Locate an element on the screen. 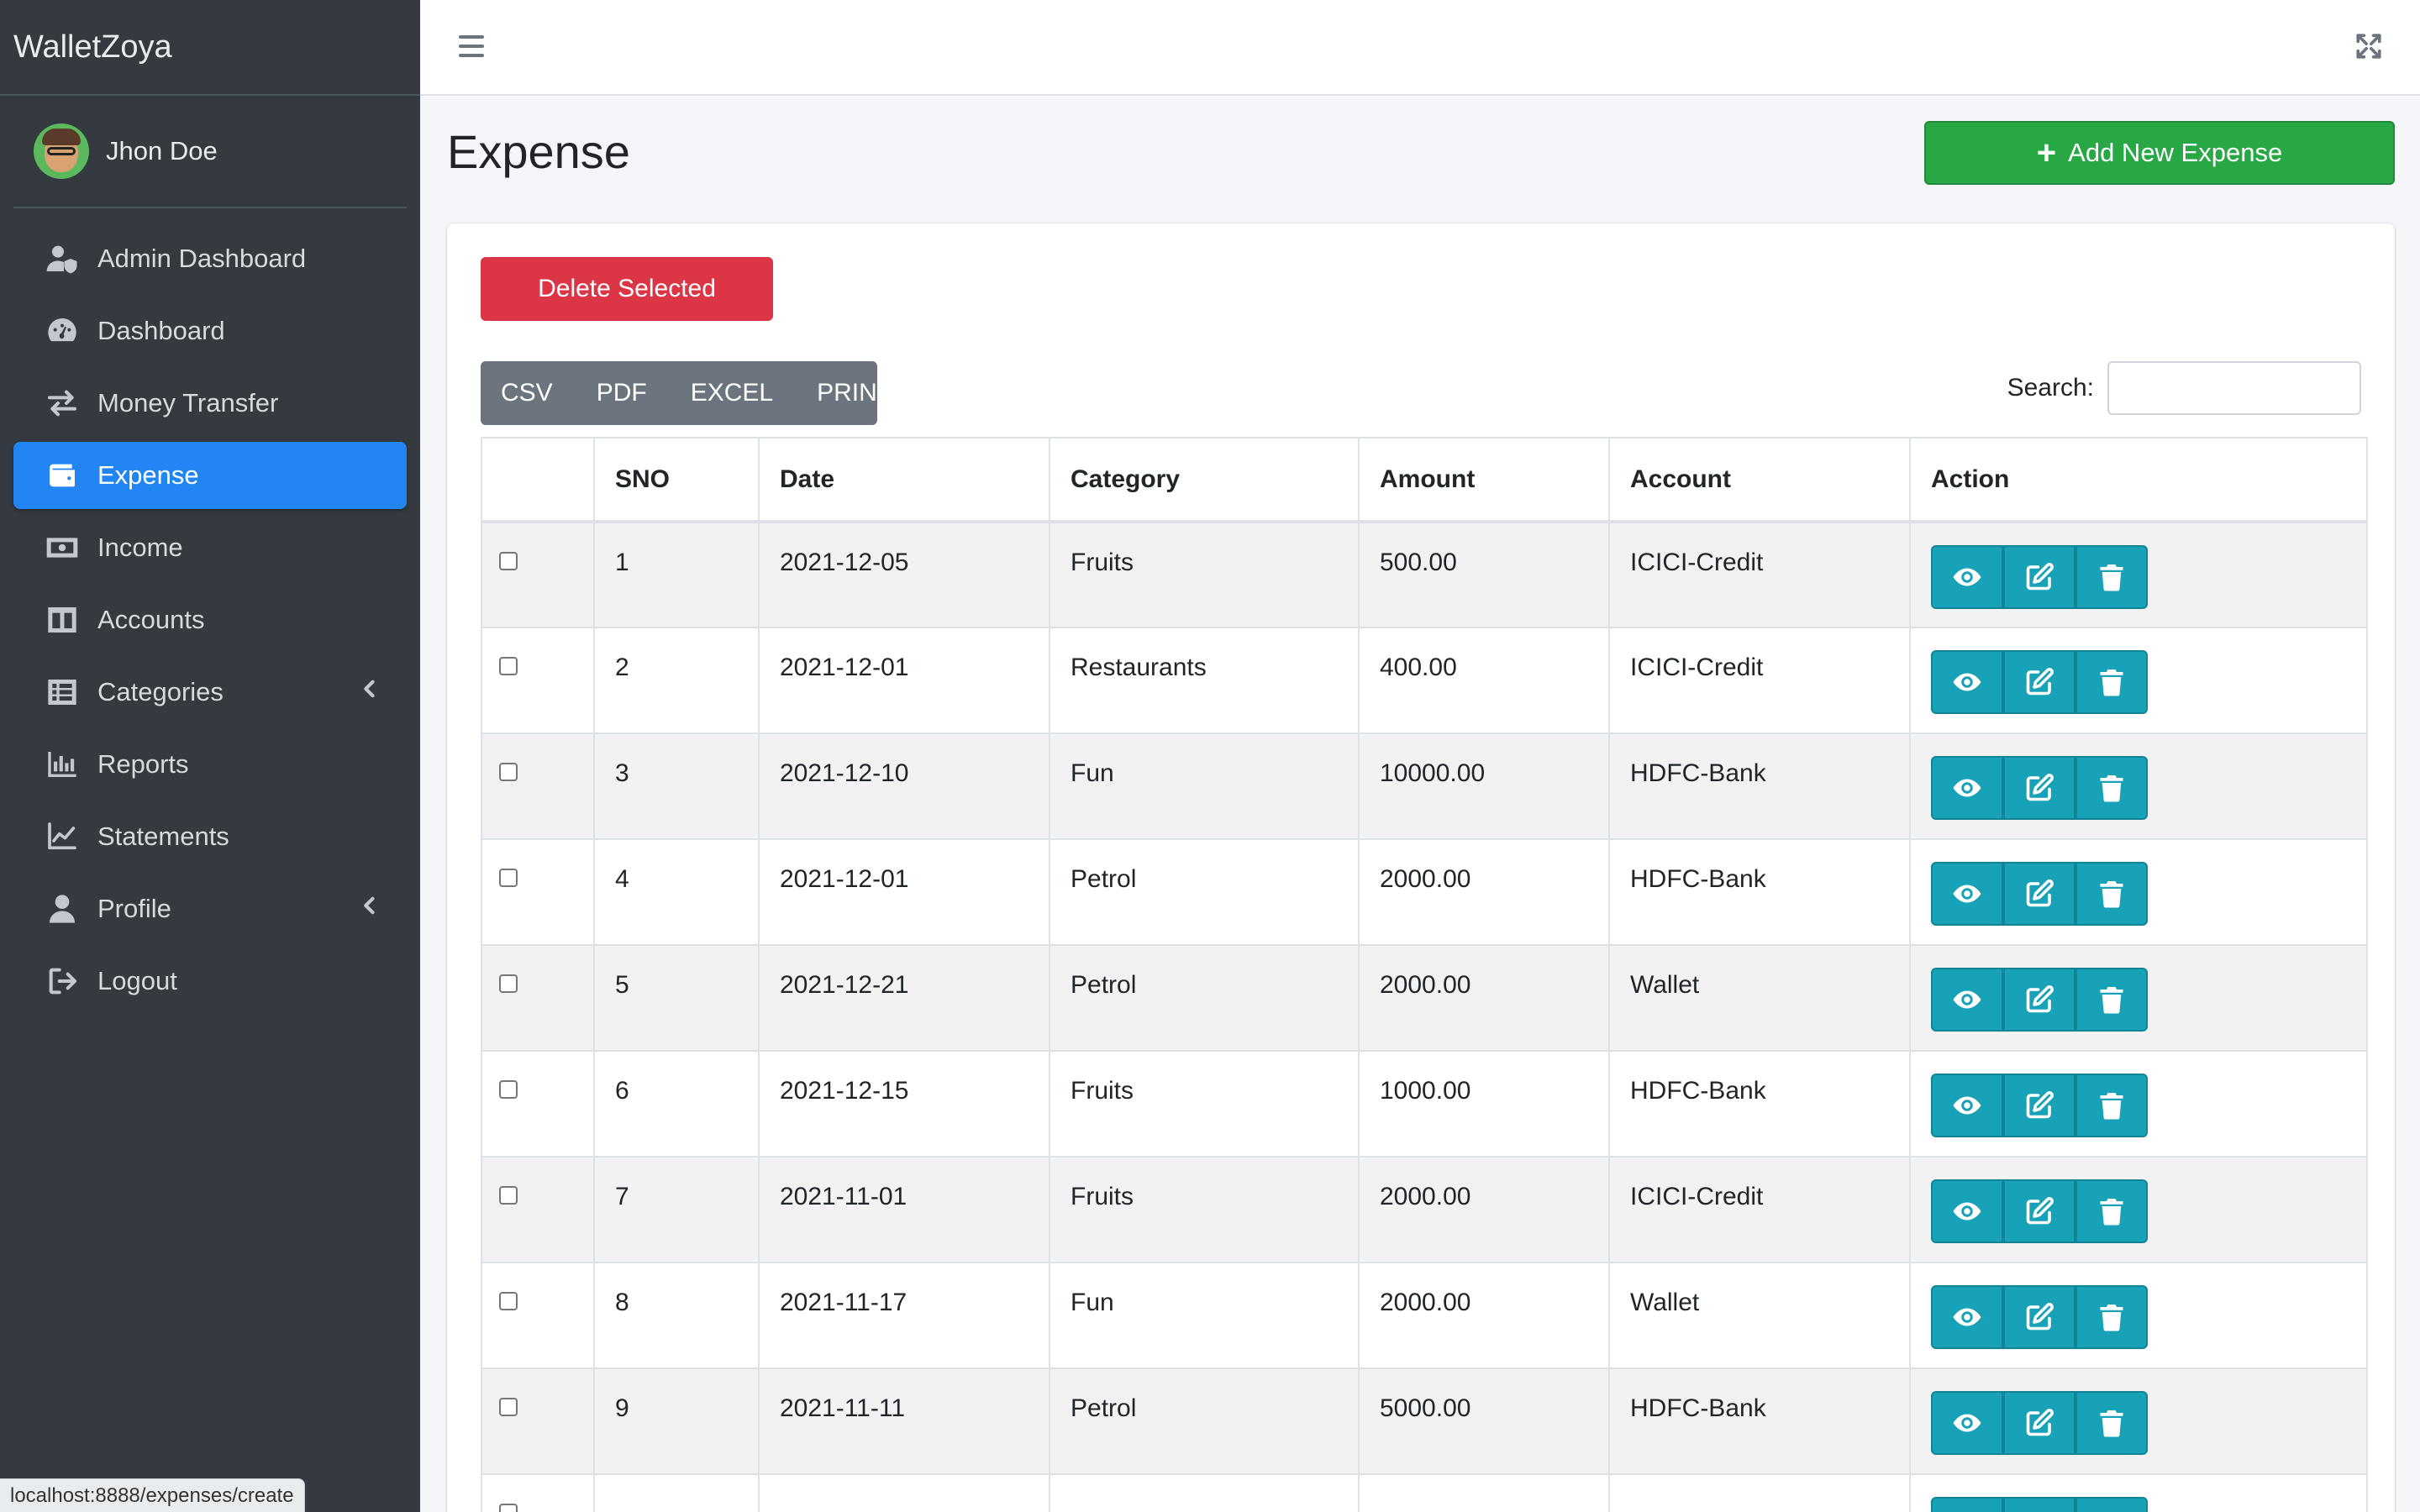 The image size is (2420, 1512). search-label: Search: is located at coordinates (2050, 388).